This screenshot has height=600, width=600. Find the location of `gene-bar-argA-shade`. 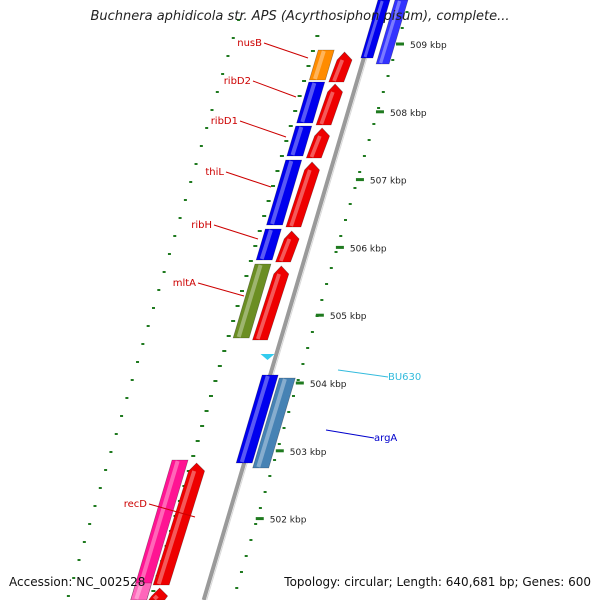

gene-bar-argA-shade is located at coordinates (271, 423).